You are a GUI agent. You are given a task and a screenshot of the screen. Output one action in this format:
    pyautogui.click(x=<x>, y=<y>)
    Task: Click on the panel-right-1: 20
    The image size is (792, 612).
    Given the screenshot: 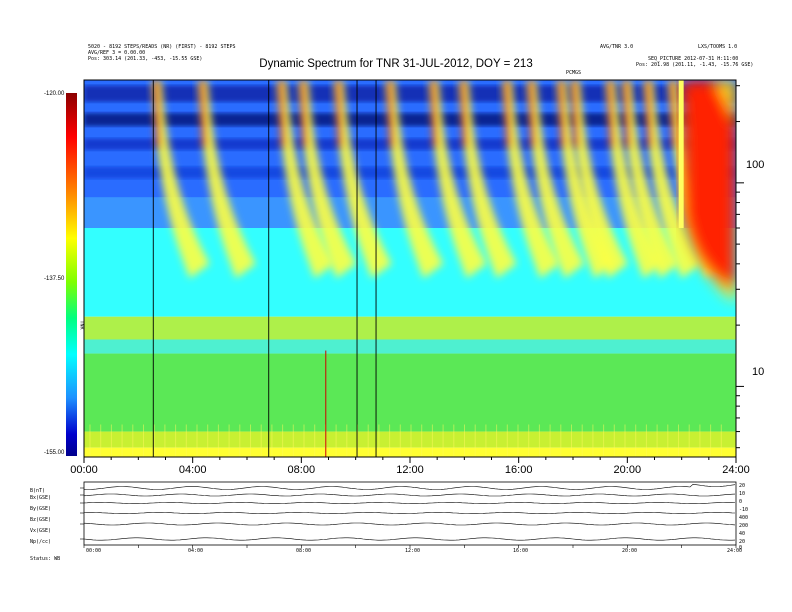 What is the action you would take?
    pyautogui.click(x=742, y=486)
    